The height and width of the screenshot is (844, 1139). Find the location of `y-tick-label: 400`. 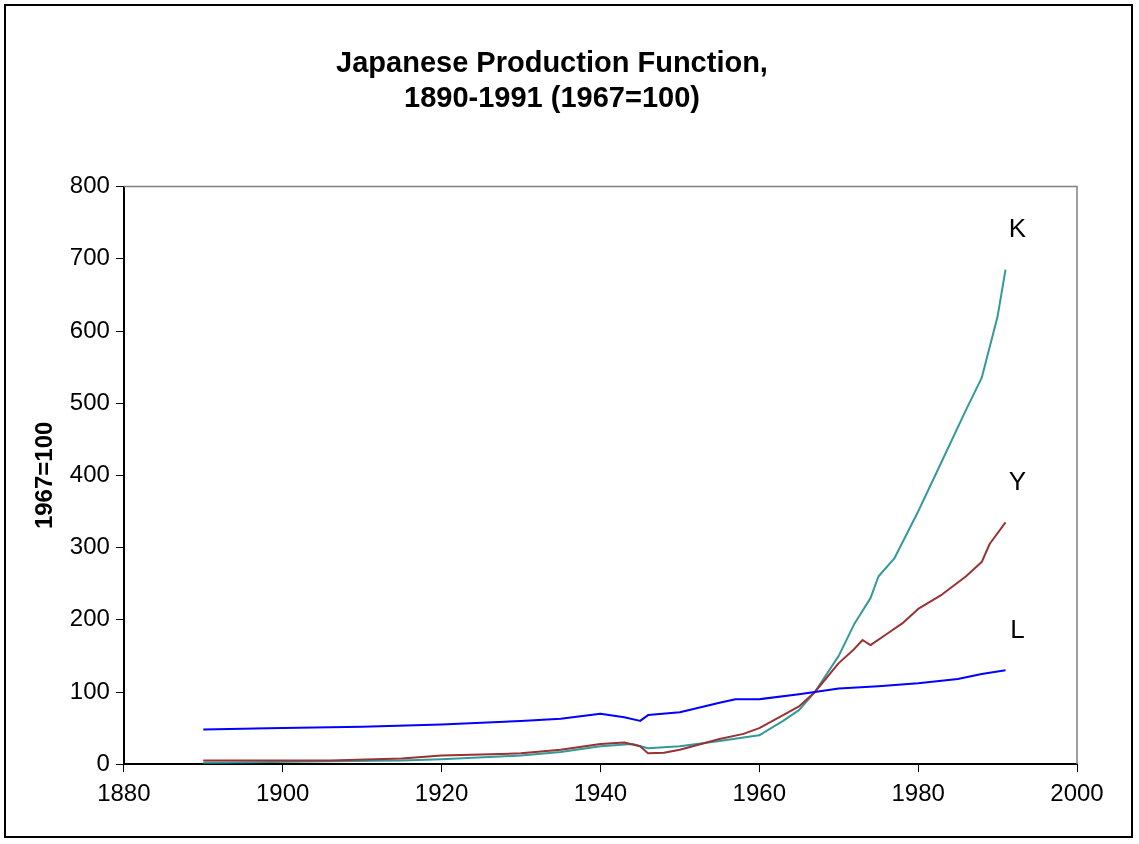

y-tick-label: 400 is located at coordinates (89, 474).